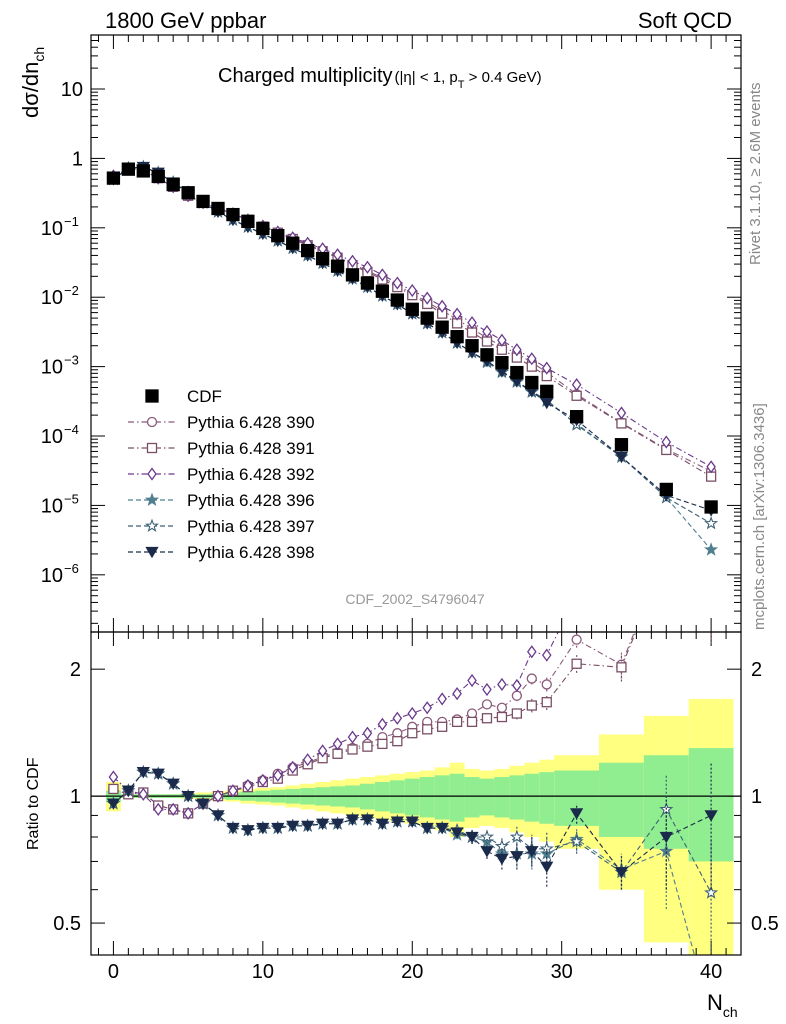 This screenshot has height=1024, width=786. Describe the element at coordinates (756, 797) in the screenshot. I see `ratio-y-tick-label-right: 1` at that location.